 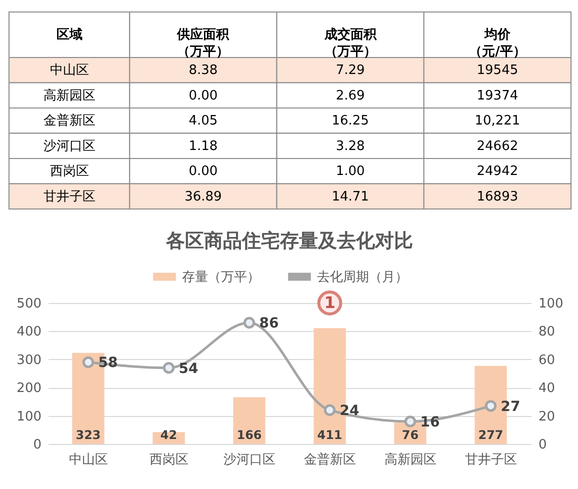 I want to click on y-tick-label: 400, so click(x=29, y=332).